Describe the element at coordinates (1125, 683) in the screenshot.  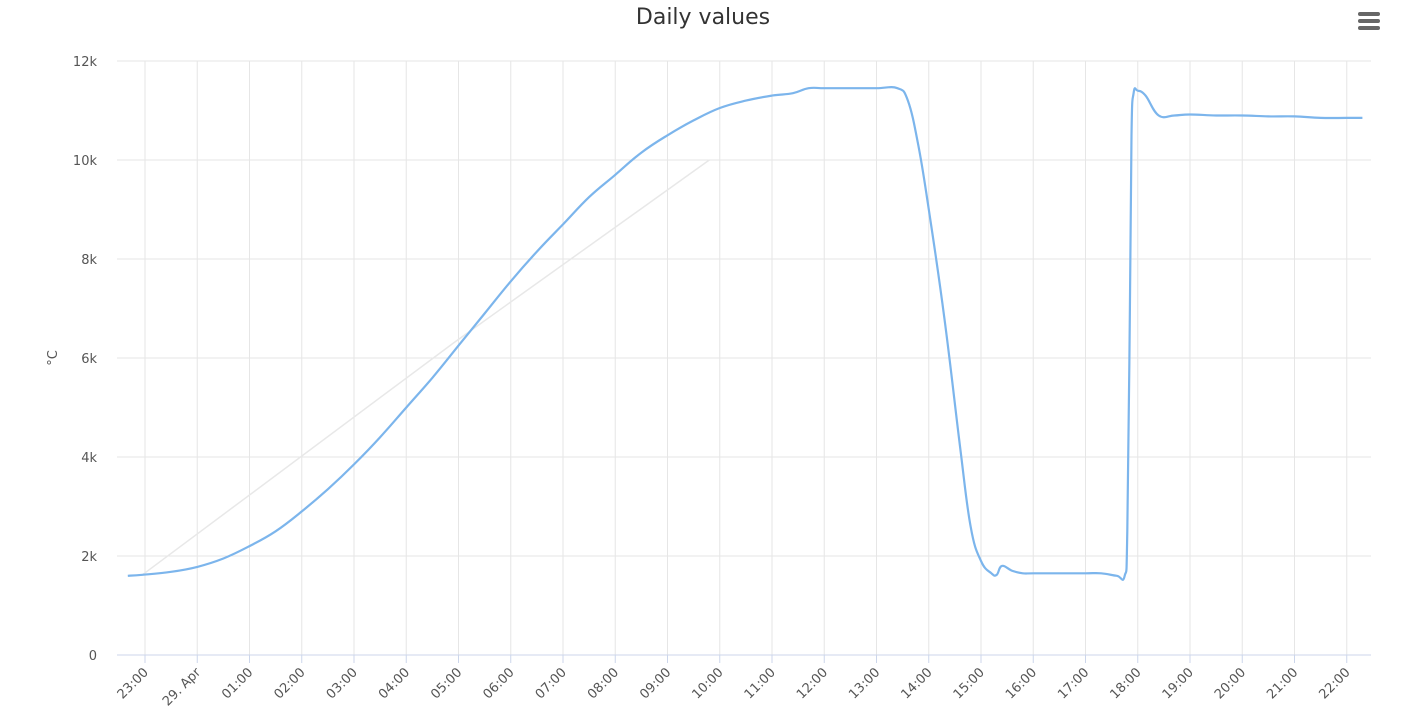
I see `x-tick-label: 18:00` at that location.